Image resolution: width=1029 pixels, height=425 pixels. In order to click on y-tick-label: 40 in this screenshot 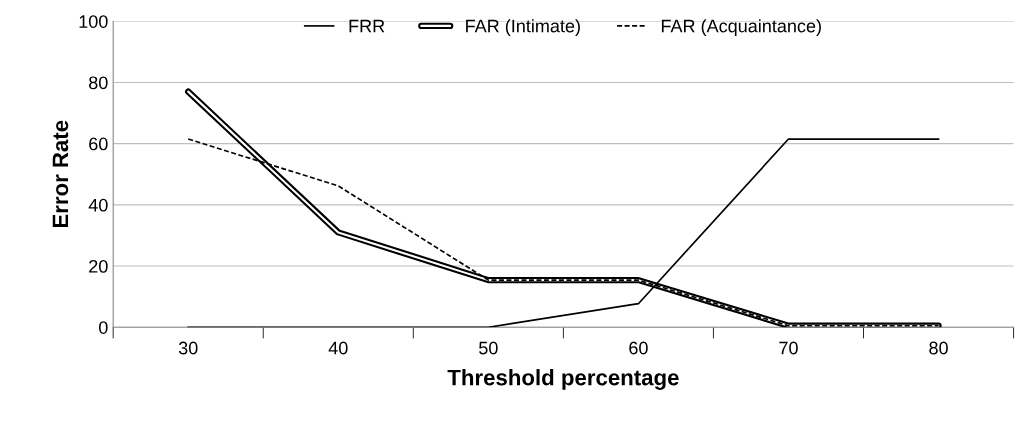, I will do `click(98, 205)`.